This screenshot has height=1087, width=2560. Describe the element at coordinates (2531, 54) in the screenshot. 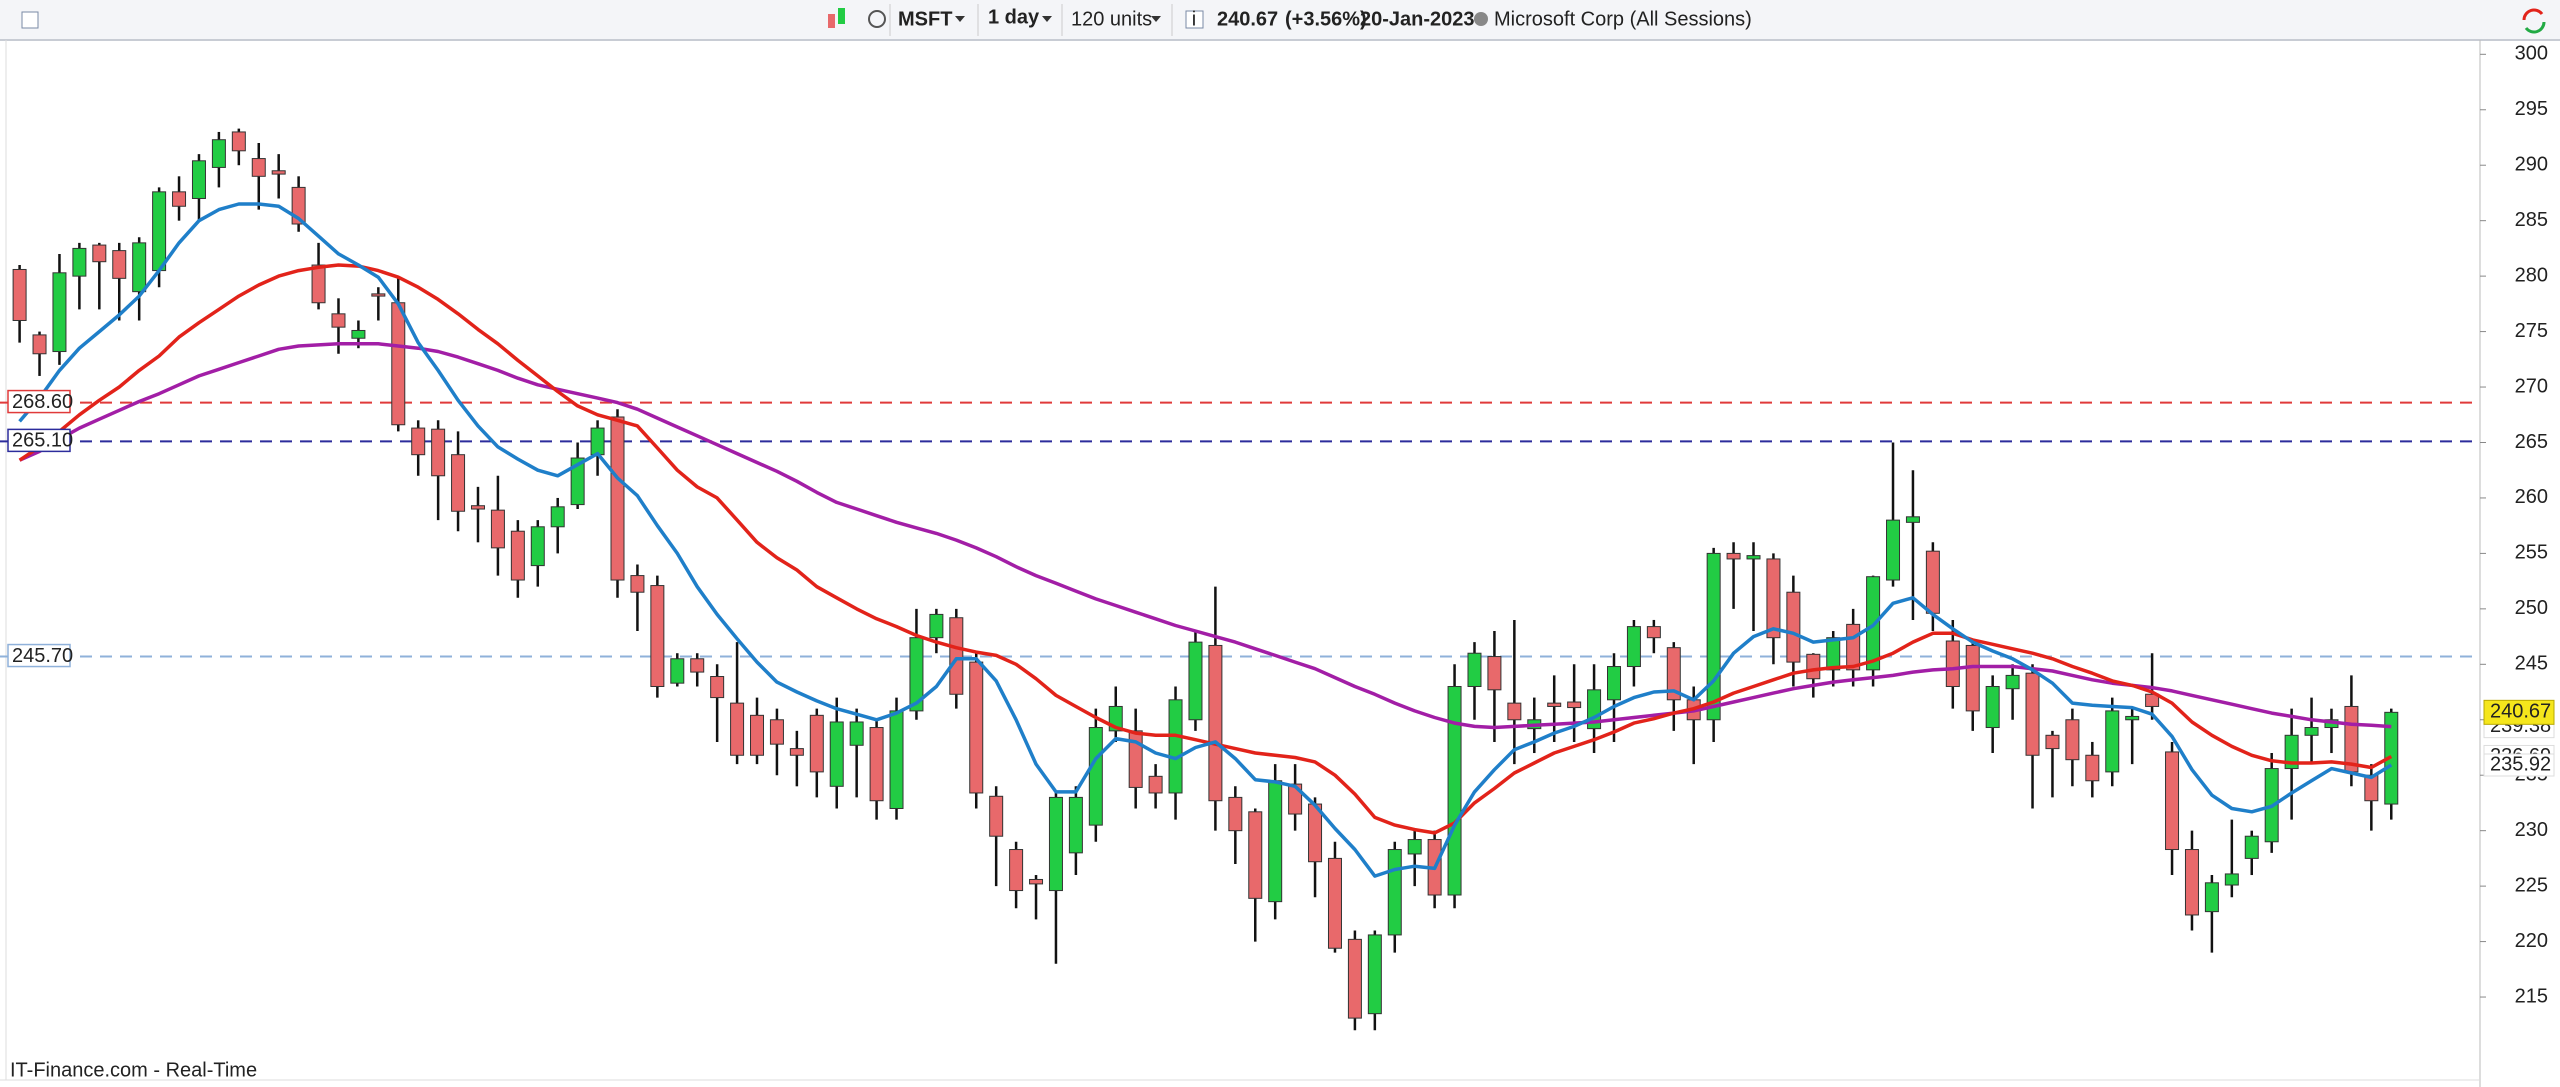

I see `y-tick-label: 300` at that location.